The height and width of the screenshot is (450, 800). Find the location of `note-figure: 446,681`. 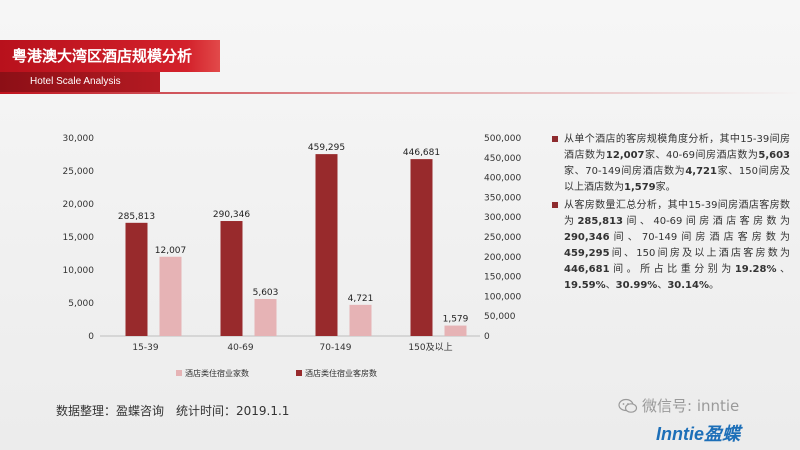

note-figure: 446,681 is located at coordinates (587, 269).